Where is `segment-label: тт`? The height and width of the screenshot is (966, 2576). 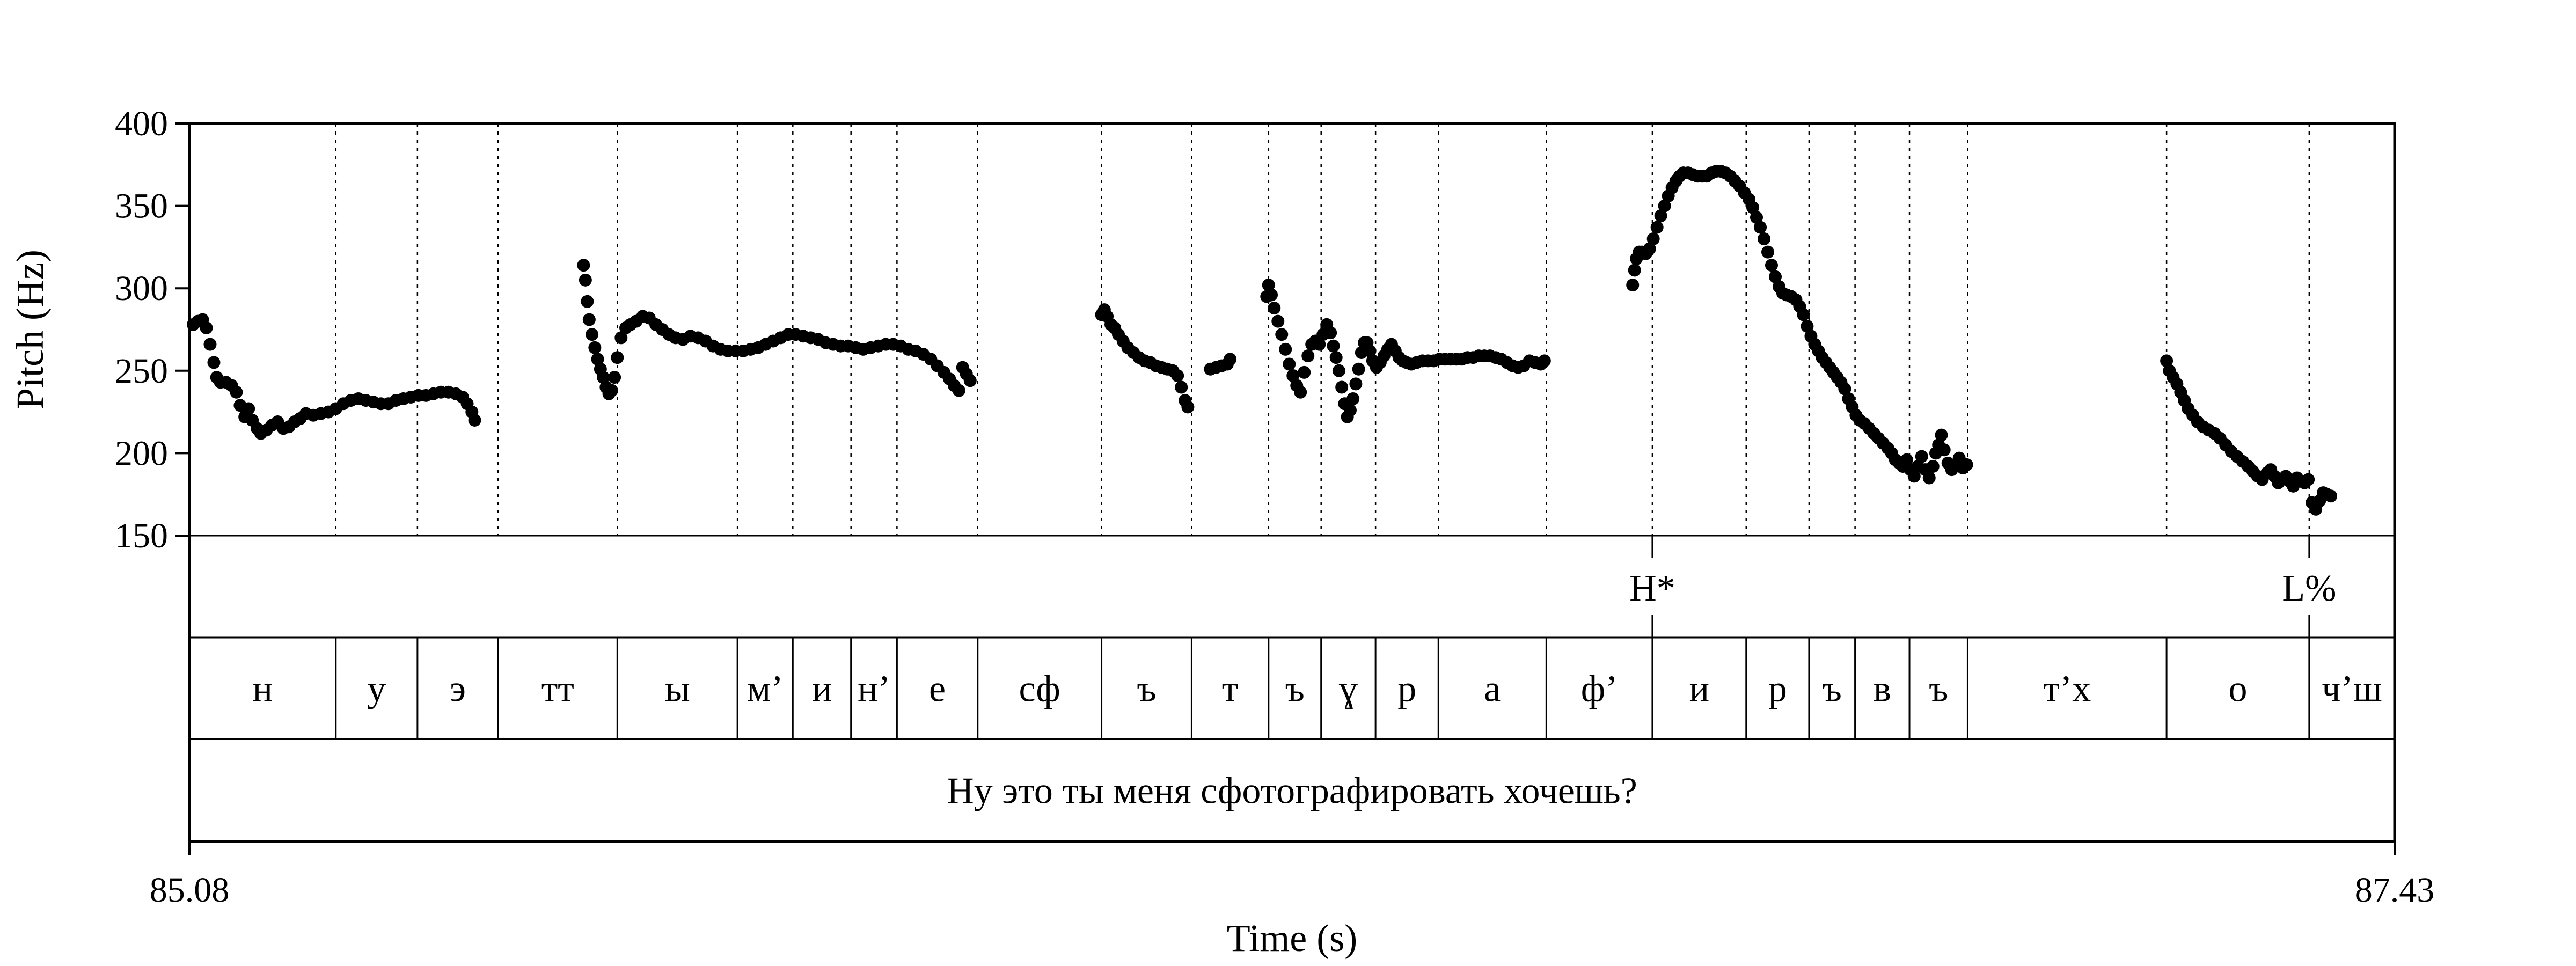 segment-label: тт is located at coordinates (557, 689).